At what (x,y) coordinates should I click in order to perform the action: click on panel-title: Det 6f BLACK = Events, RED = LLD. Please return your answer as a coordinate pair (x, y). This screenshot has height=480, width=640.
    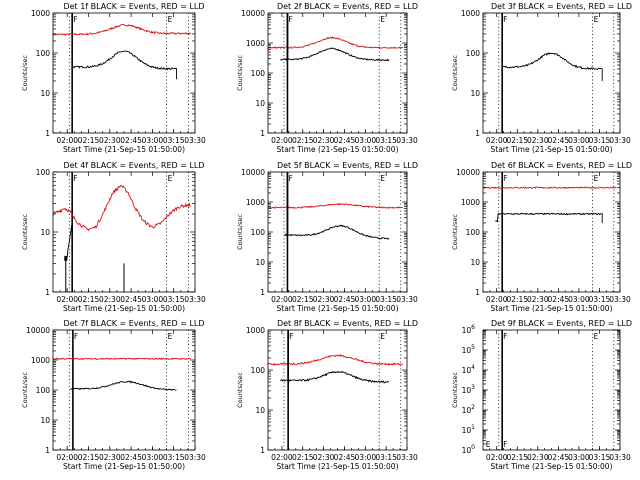
    Looking at the image, I should click on (561, 165).